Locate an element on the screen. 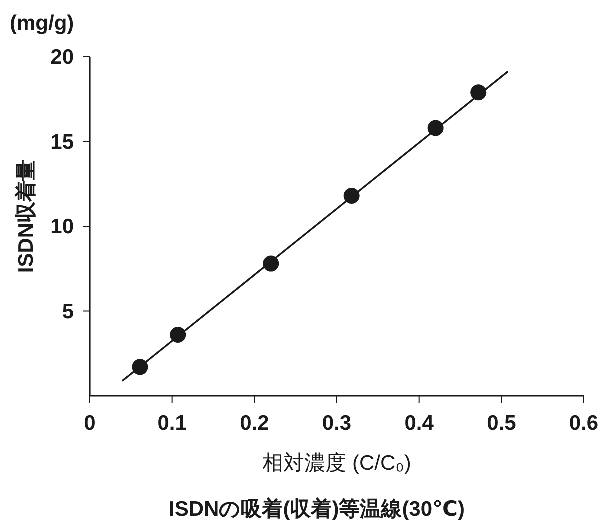 This screenshot has width=602, height=528. y-tick-label: 10 is located at coordinates (62, 227).